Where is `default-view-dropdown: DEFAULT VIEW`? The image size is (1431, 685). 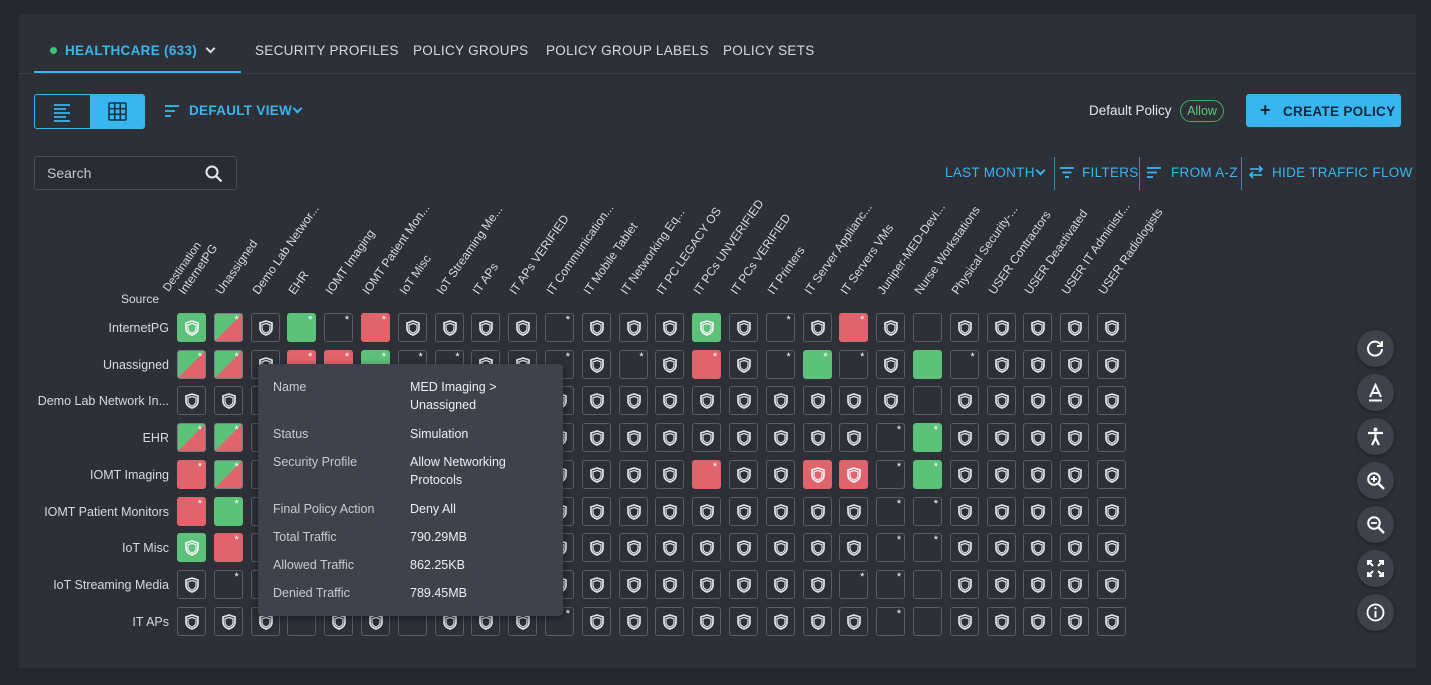
default-view-dropdown: DEFAULT VIEW is located at coordinates (241, 110).